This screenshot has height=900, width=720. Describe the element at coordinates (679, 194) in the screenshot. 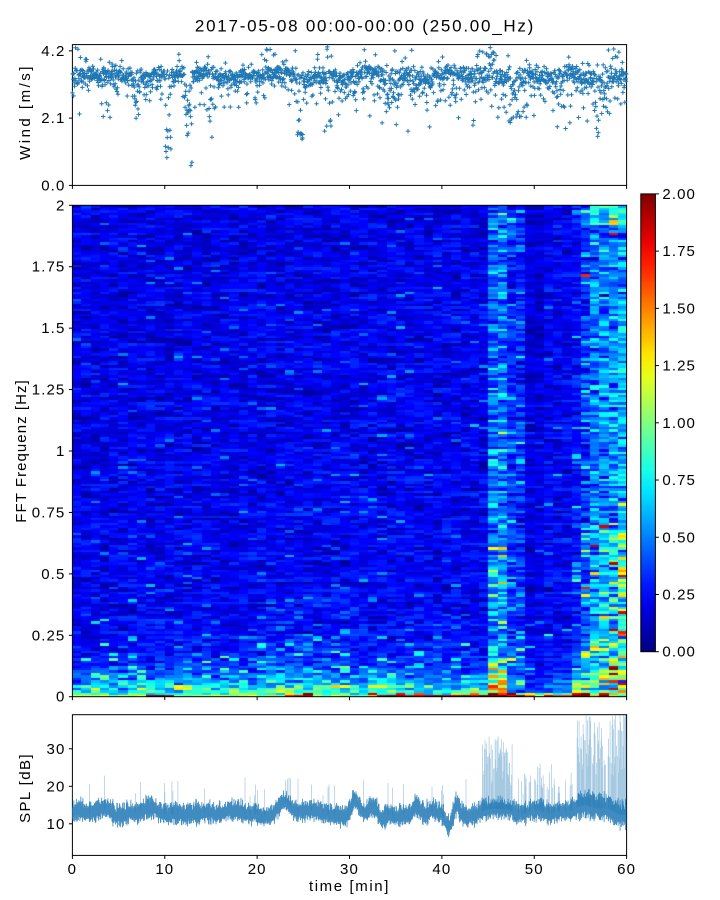

I see `svg-text: 2.00` at that location.